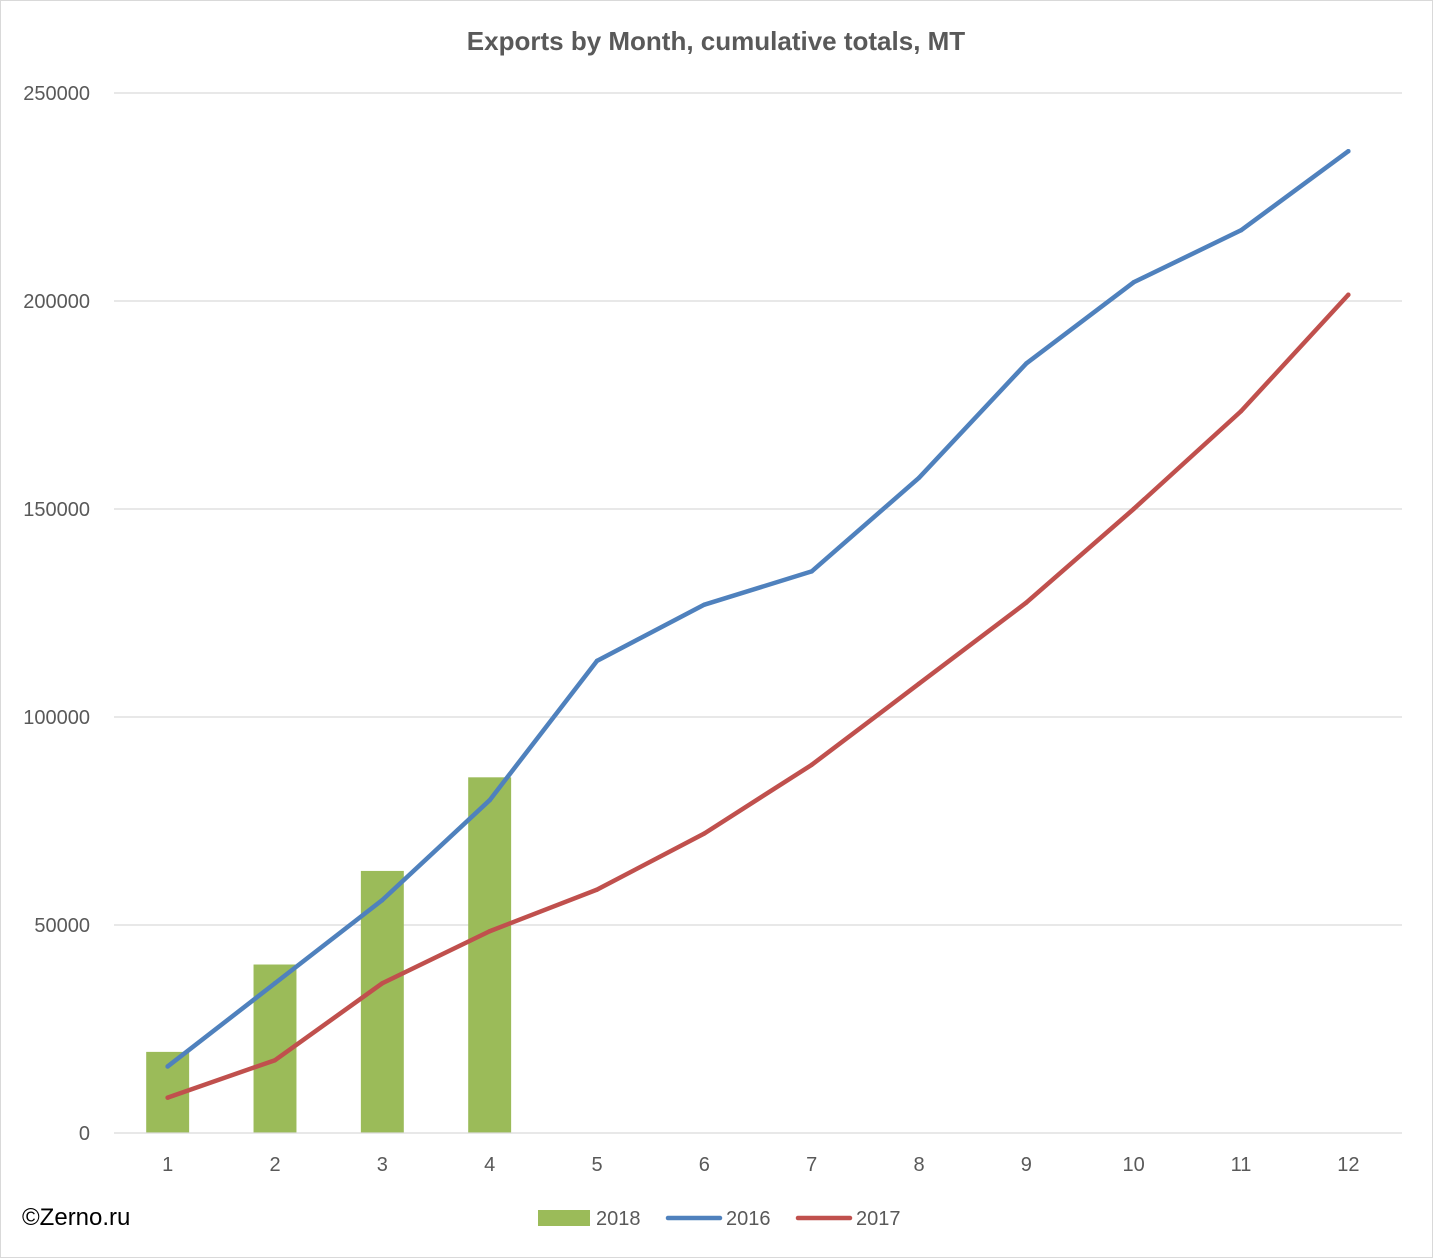 Image resolution: width=1433 pixels, height=1258 pixels. Describe the element at coordinates (56, 94) in the screenshot. I see `y-tick-label: 250000` at that location.